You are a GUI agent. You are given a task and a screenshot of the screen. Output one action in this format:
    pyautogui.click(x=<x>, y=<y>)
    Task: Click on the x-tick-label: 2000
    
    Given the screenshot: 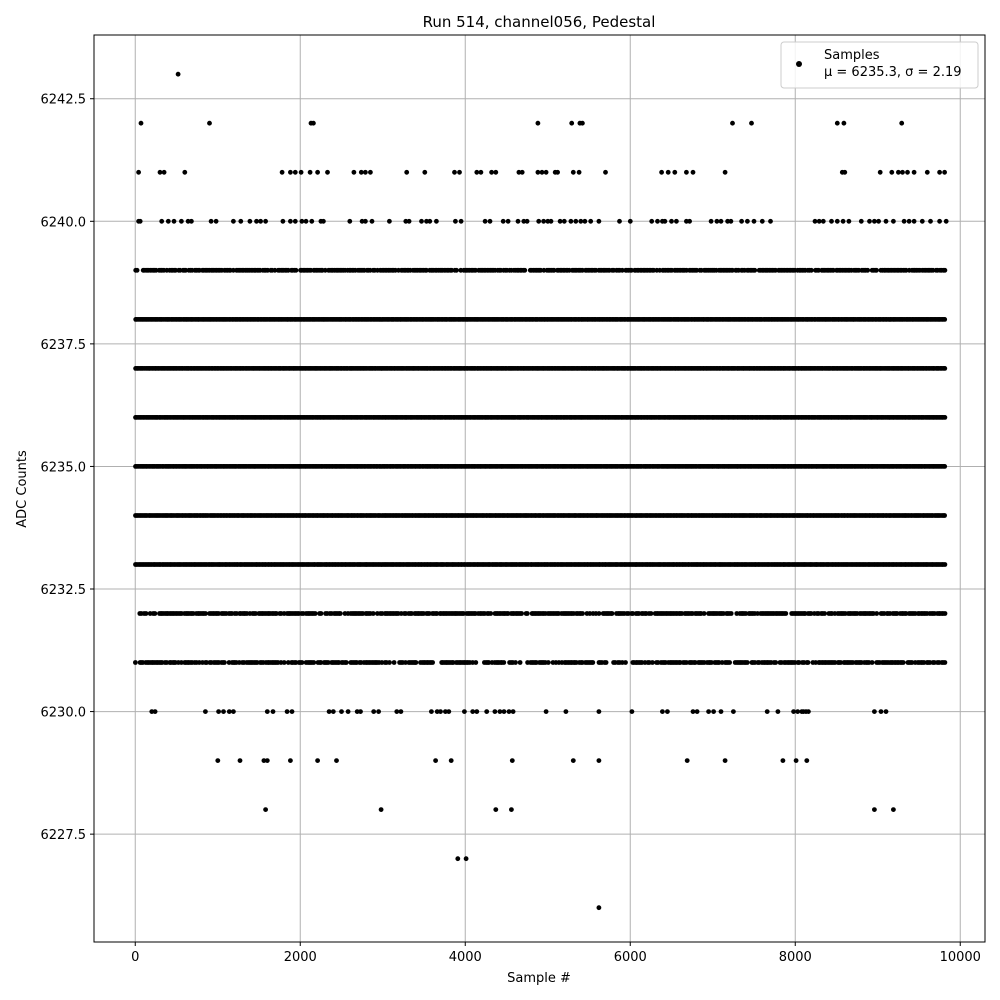 What is the action you would take?
    pyautogui.click(x=300, y=957)
    